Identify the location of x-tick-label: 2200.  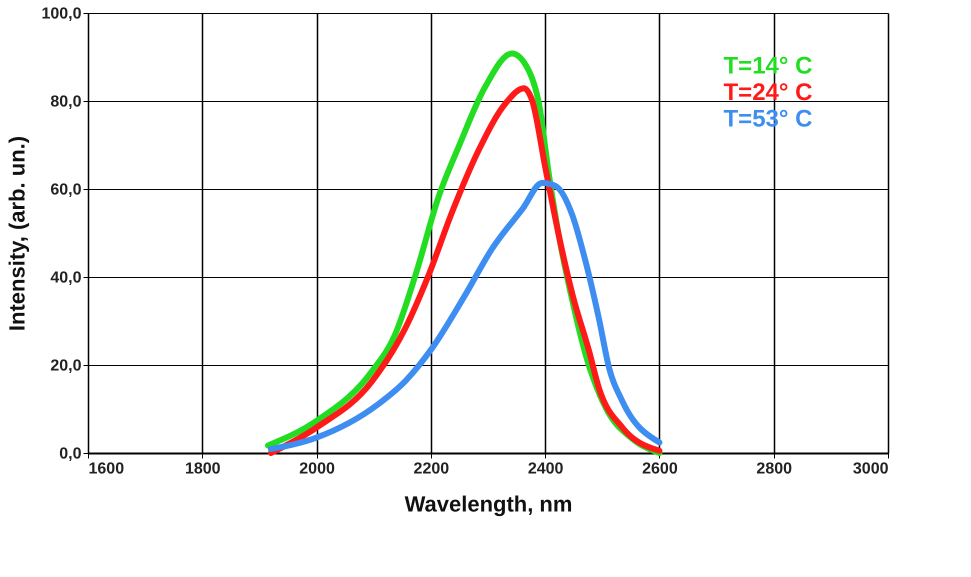
(432, 469).